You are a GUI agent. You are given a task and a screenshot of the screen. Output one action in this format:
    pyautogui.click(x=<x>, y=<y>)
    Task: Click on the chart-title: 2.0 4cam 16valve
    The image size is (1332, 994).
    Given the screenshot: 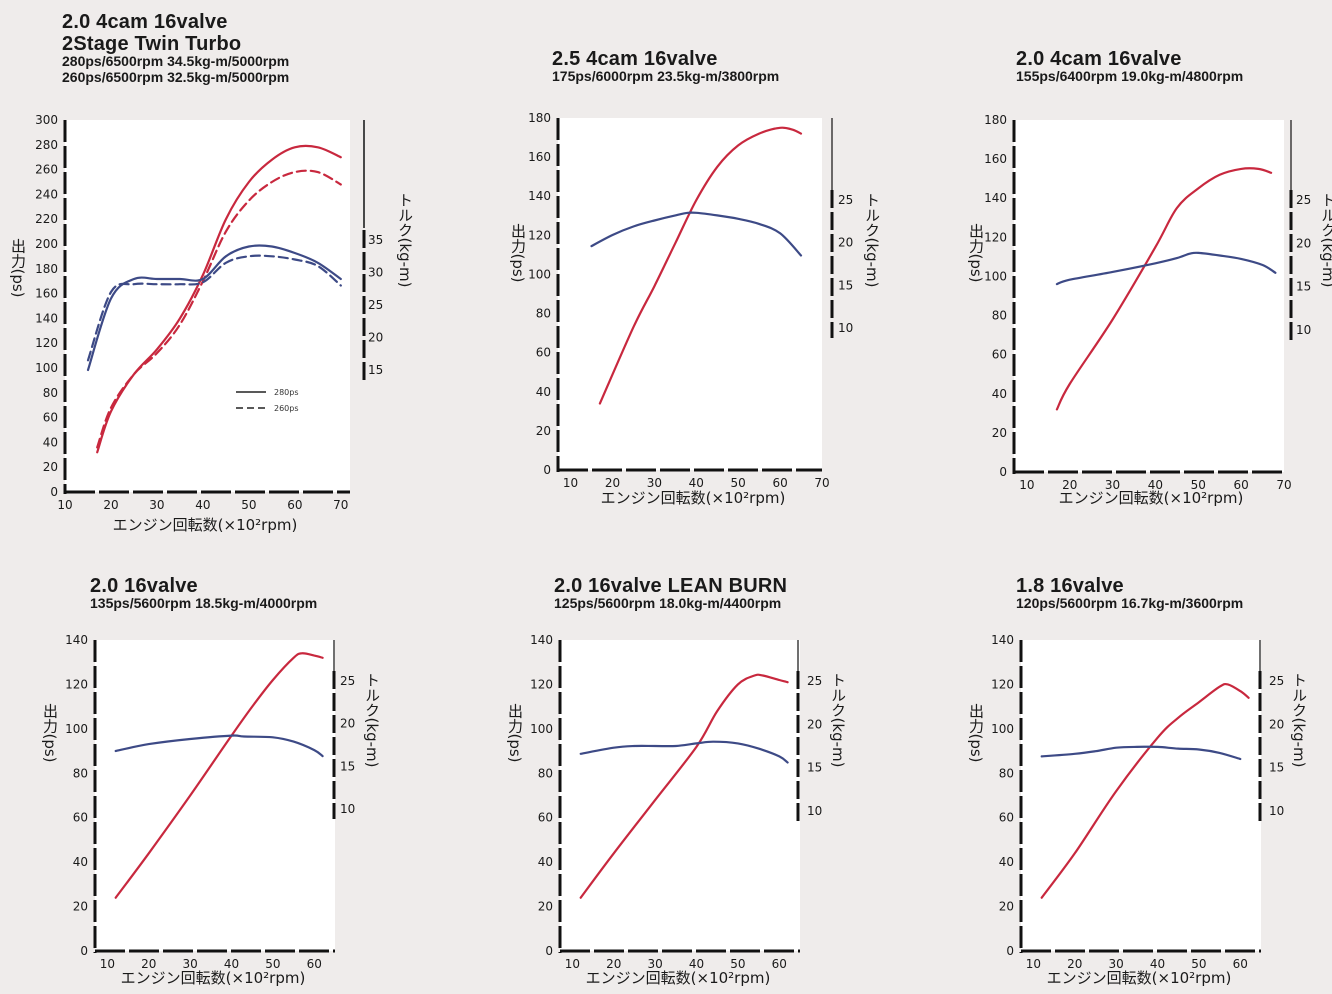 What is the action you would take?
    pyautogui.click(x=145, y=22)
    